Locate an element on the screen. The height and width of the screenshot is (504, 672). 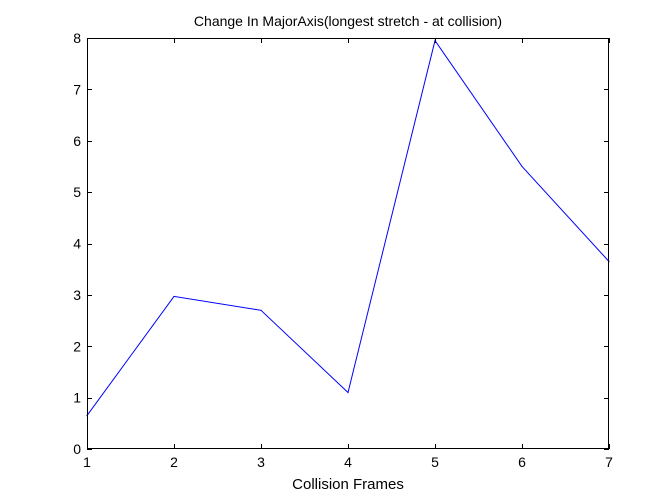
y-tick-label: 7 is located at coordinates (77, 89).